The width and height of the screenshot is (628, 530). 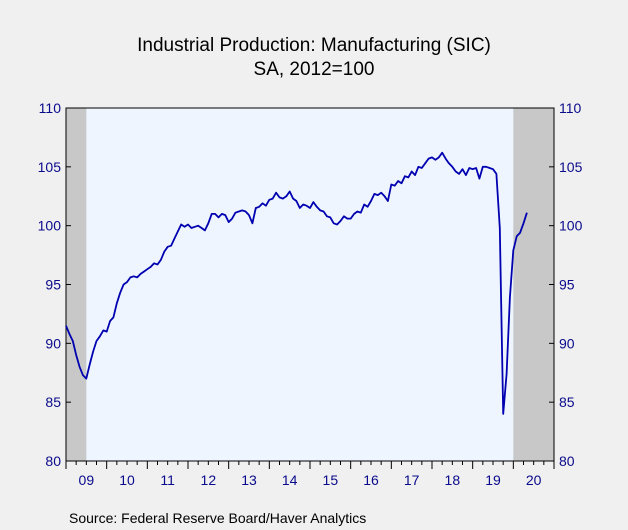 I want to click on x-tick-label: 19, so click(x=493, y=480).